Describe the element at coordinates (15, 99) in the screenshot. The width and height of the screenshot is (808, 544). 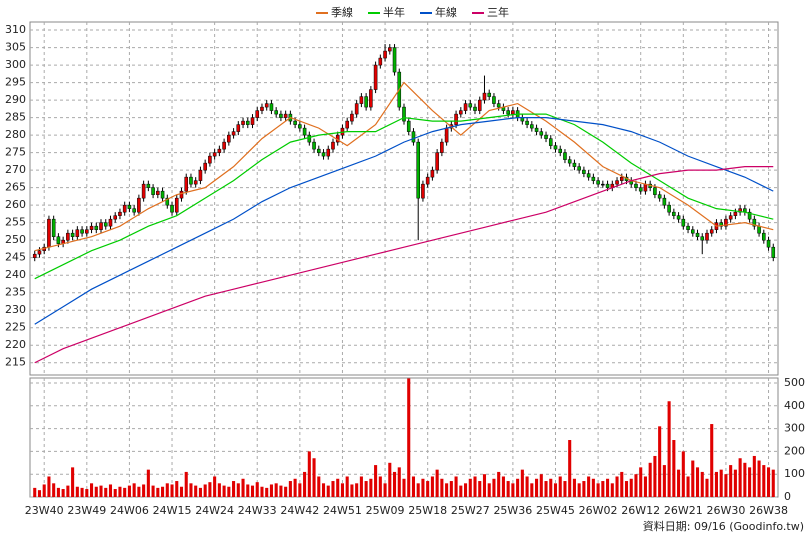
I see `y-tick-label: 290` at that location.